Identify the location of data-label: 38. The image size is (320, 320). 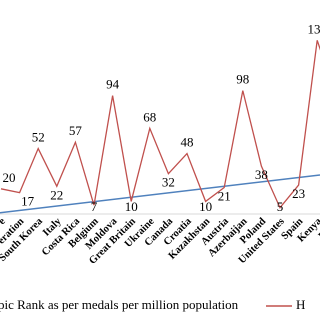
(261, 174).